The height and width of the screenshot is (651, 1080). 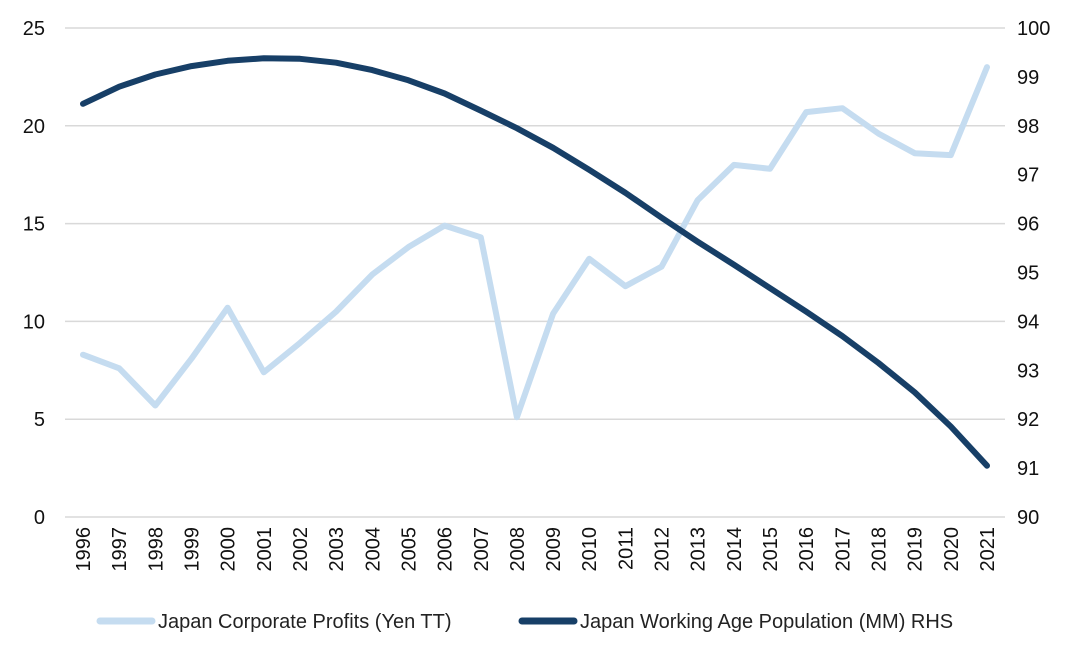 What do you see at coordinates (34, 273) in the screenshot?
I see `left-y-axis: 0 5 10 15 20 25` at bounding box center [34, 273].